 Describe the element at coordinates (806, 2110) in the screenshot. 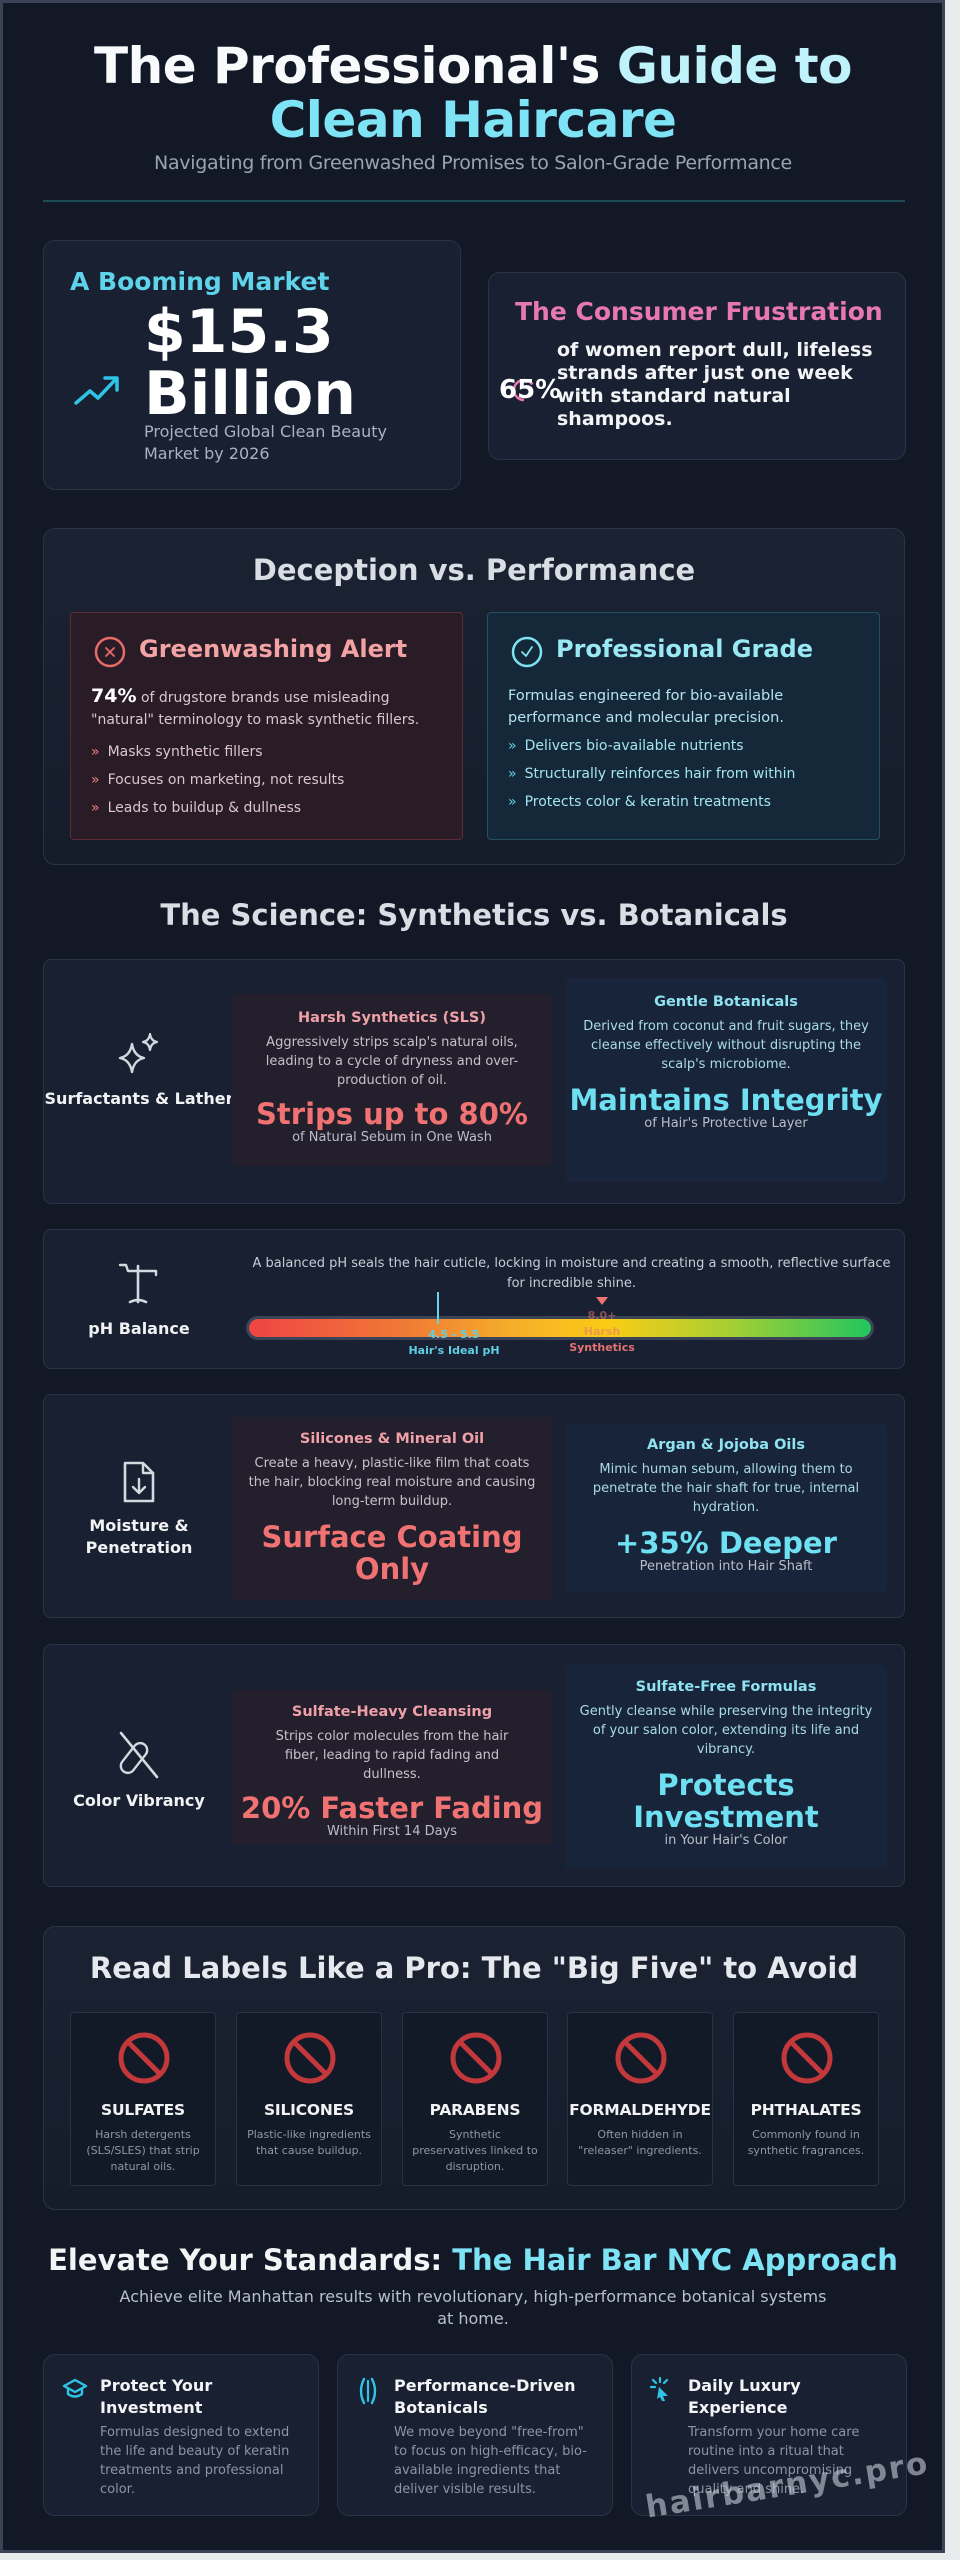

I see `item-name: PHTHALATES` at that location.